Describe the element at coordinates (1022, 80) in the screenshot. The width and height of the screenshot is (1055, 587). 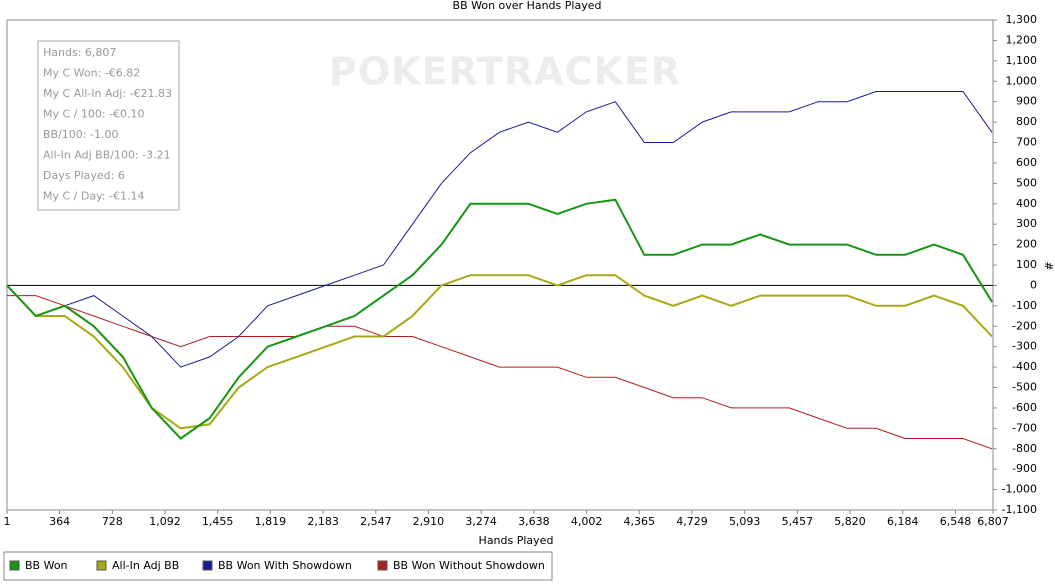
I see `y-tick-label: 1,000` at that location.